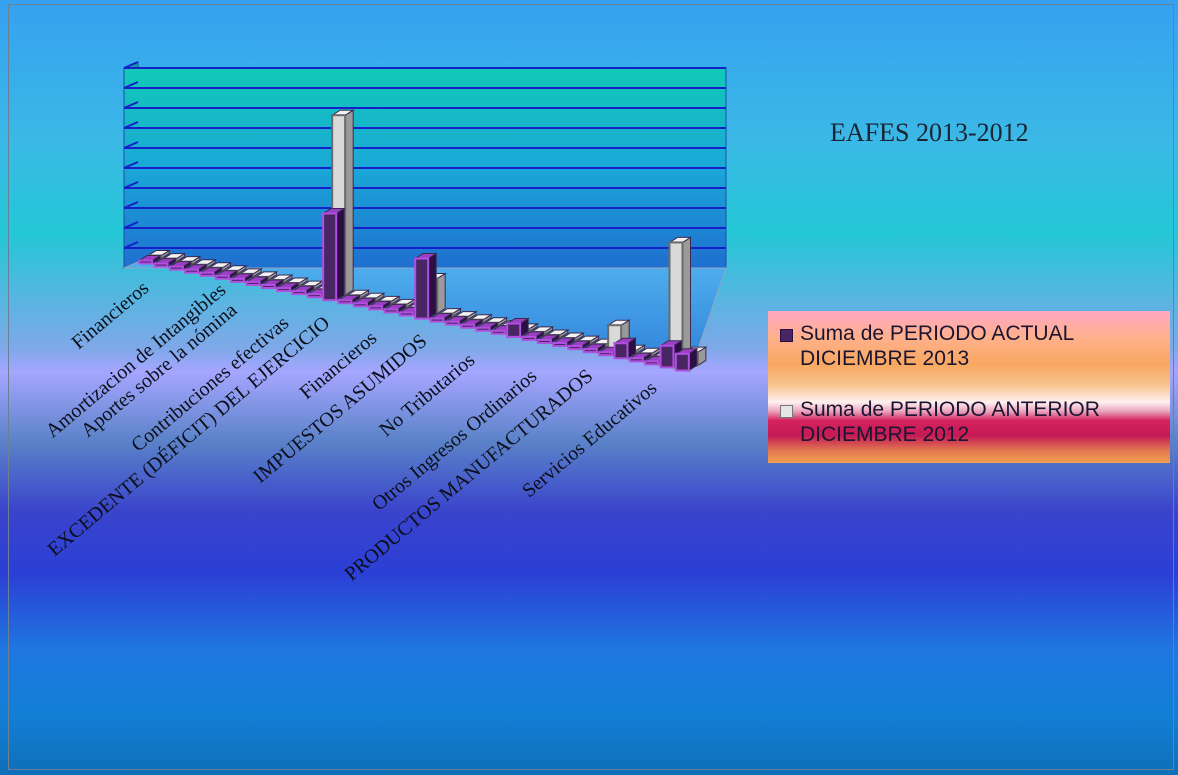  What do you see at coordinates (589, 439) in the screenshot?
I see `x-tick-label: Servicios Educativos` at bounding box center [589, 439].